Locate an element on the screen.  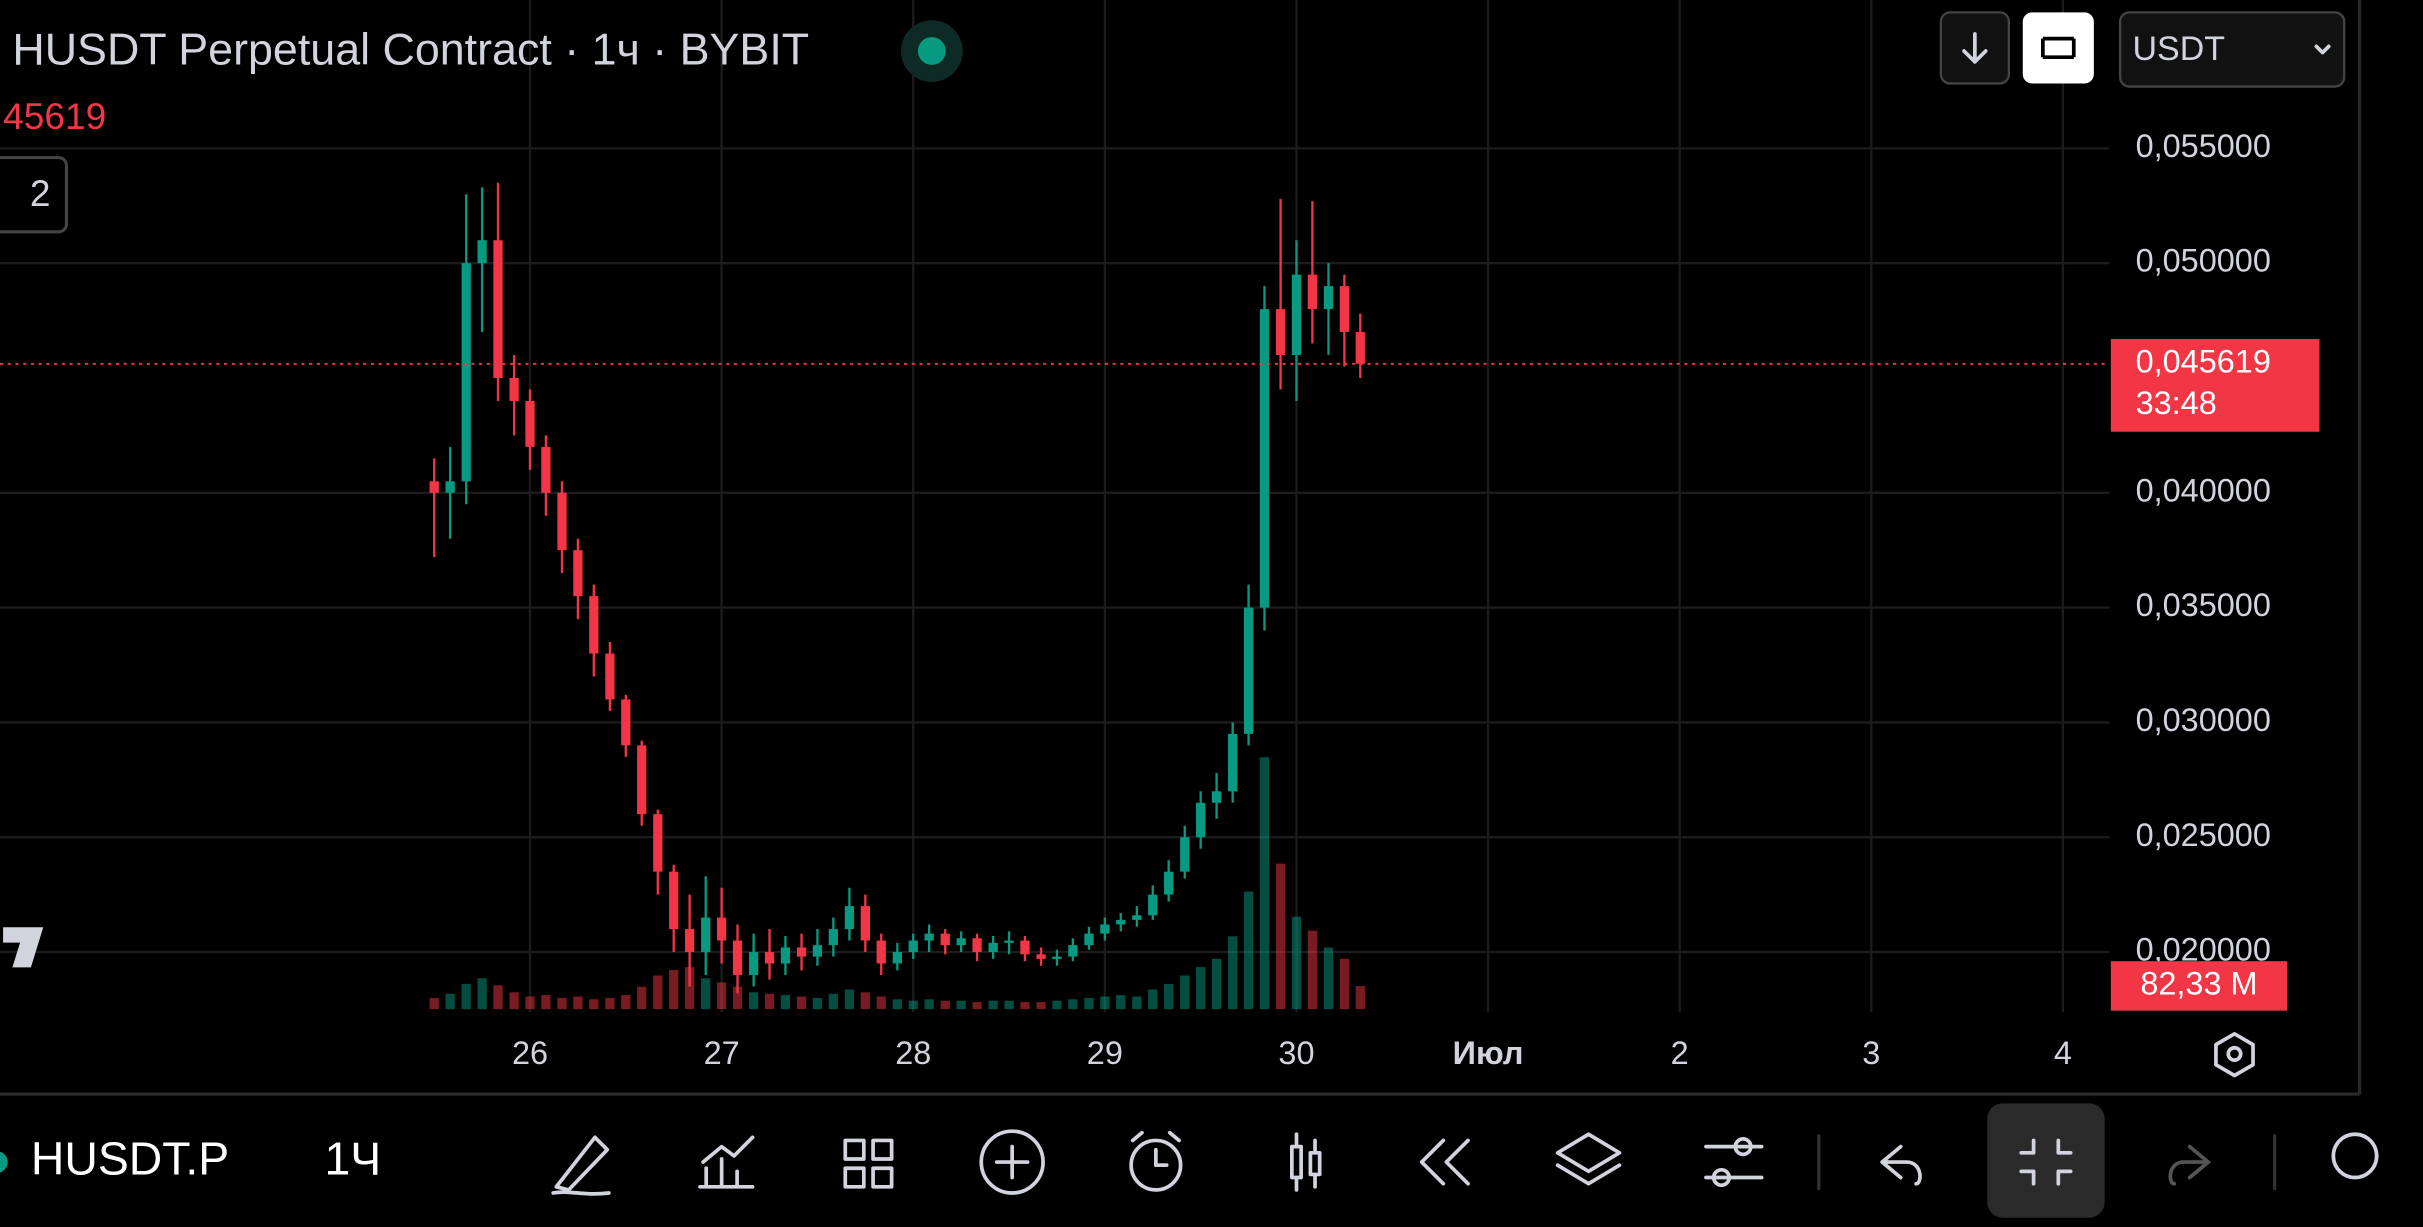
volume-label: 82,33 M is located at coordinates (2198, 983).